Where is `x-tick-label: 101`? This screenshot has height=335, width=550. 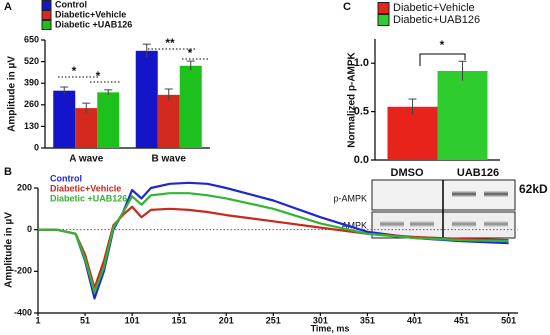
x-tick-label: 101 is located at coordinates (132, 320).